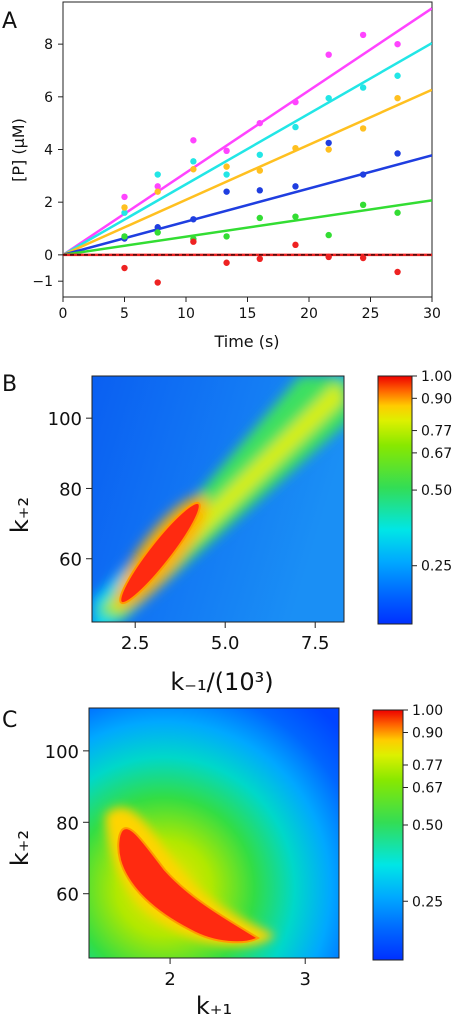 The height and width of the screenshot is (1024, 454). Describe the element at coordinates (190, 877) in the screenshot. I see `panel-c-yellow-region` at that location.